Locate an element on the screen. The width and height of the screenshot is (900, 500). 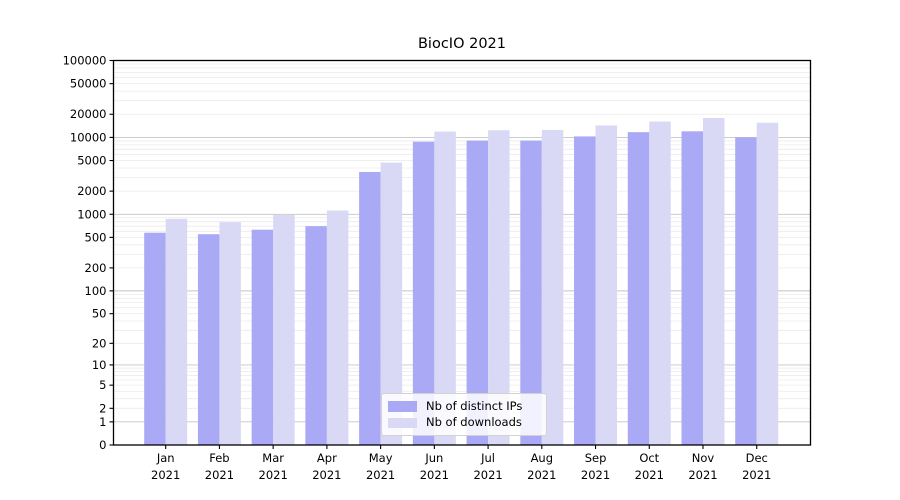
bar-nb-of-downloads-mar is located at coordinates (284, 329).